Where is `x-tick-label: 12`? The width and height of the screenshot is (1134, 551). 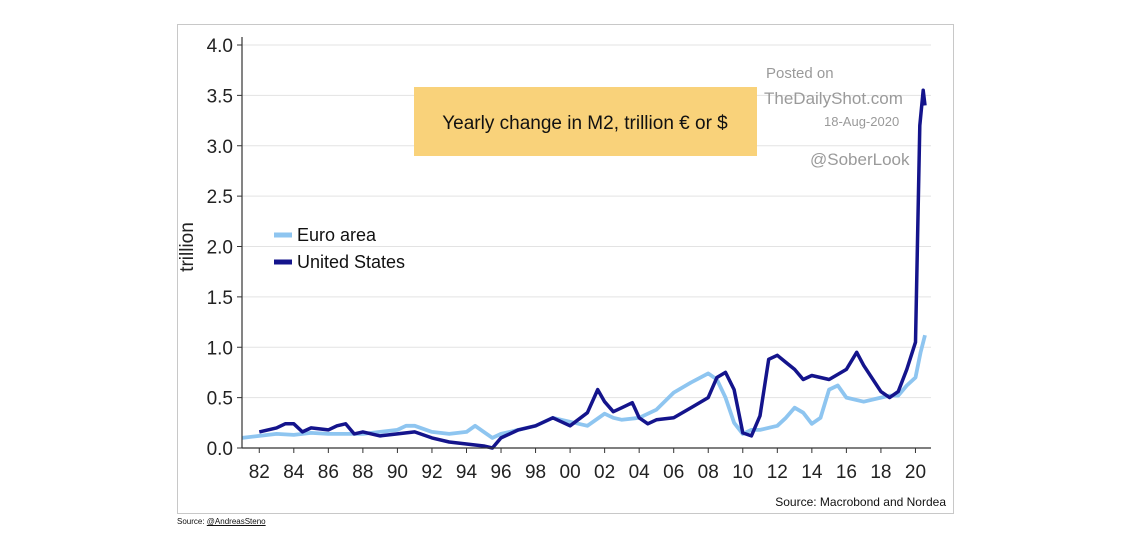
x-tick-label: 12 is located at coordinates (777, 472).